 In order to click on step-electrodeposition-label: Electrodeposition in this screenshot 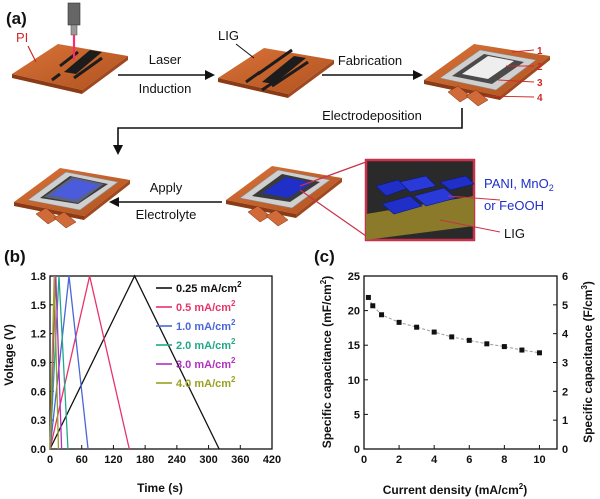, I will do `click(372, 115)`.